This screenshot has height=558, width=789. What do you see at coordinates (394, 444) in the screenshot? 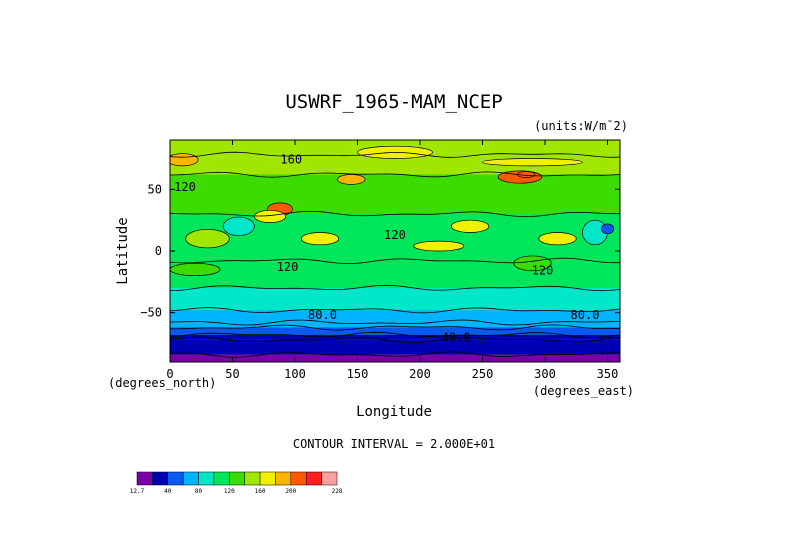
I see `contour-interval-text: CONTOUR INTERVAL = 2.000E+01` at bounding box center [394, 444].